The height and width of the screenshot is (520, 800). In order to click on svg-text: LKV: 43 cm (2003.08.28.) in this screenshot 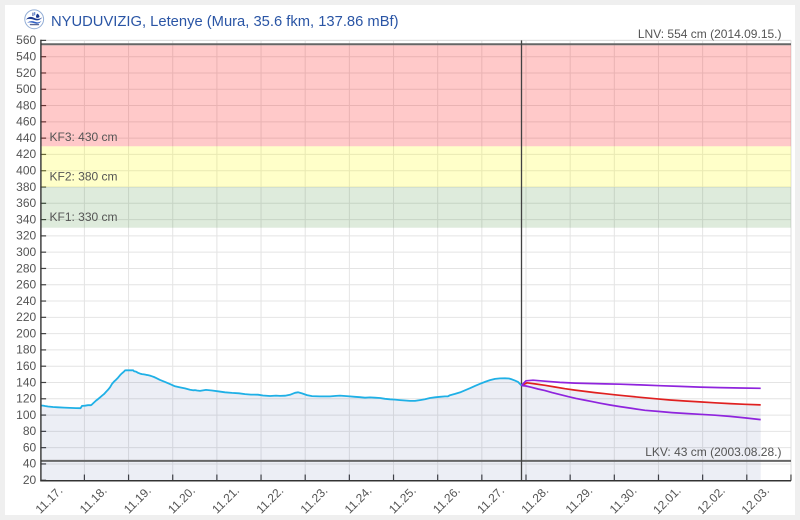, I will do `click(713, 452)`.